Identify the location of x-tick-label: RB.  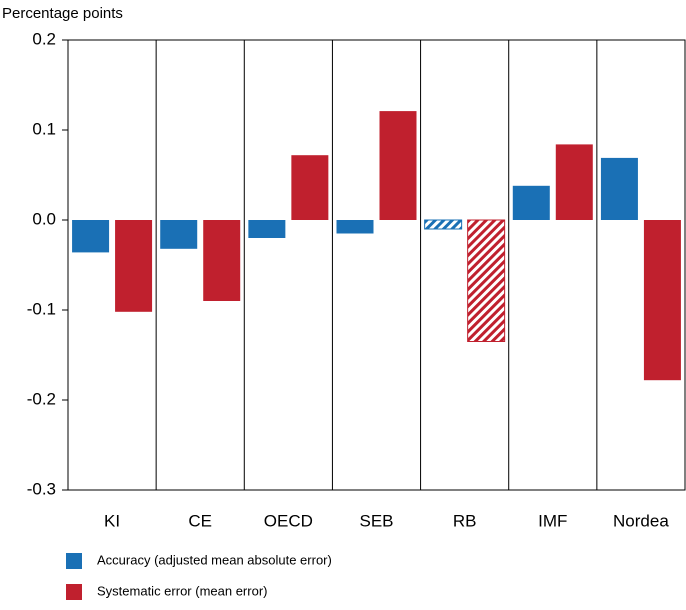
(465, 520).